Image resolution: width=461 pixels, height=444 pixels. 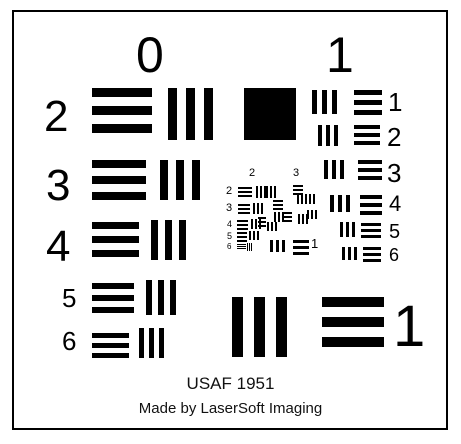 I want to click on right-label-1: 1, so click(x=395, y=102).